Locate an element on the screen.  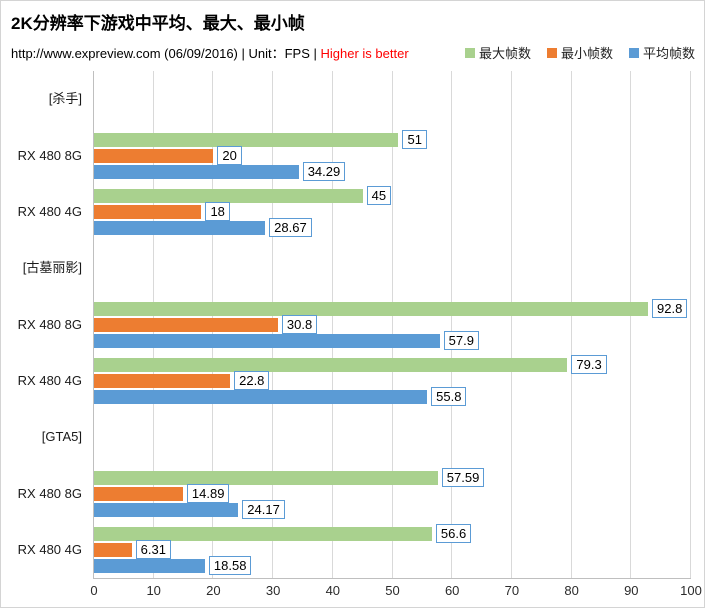
x-tick-label: 50 is located at coordinates (392, 590).